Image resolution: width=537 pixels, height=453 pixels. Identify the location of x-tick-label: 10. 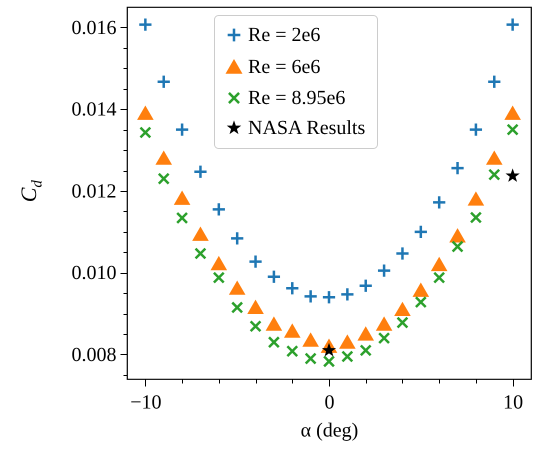
(513, 403).